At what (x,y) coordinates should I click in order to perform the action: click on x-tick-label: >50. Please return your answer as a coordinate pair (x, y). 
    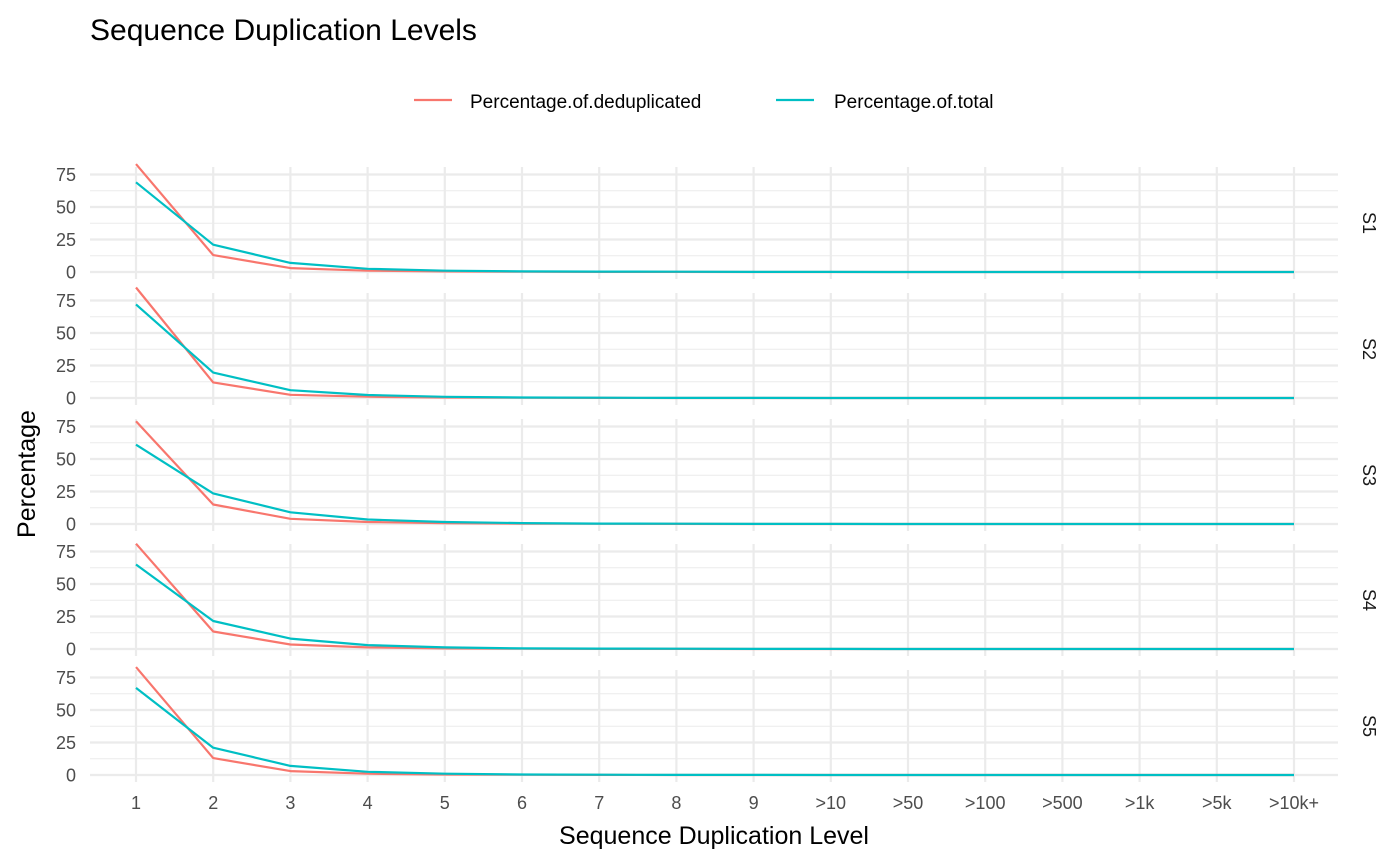
    Looking at the image, I should click on (908, 803).